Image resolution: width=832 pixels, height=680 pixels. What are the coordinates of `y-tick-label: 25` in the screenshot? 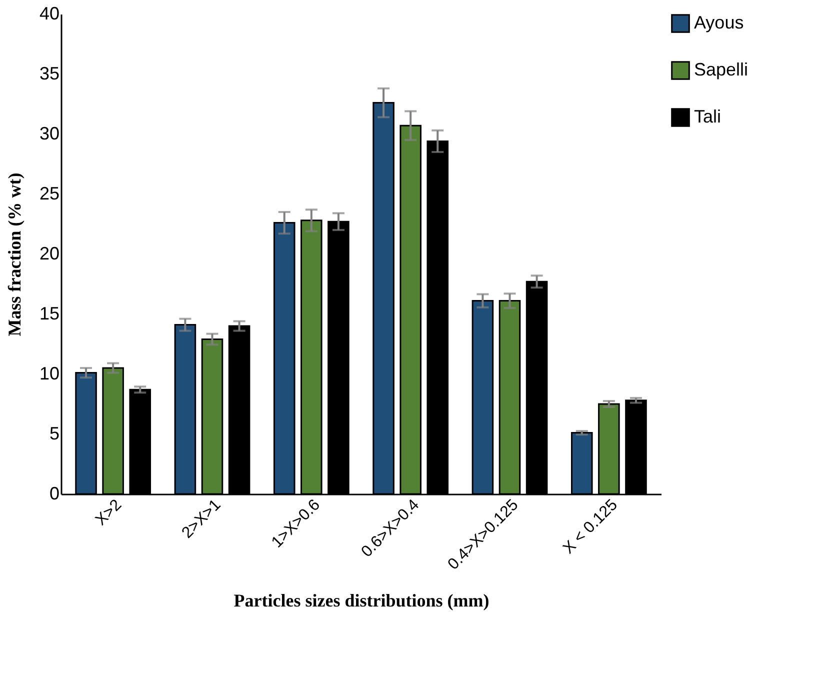 It's located at (49, 194).